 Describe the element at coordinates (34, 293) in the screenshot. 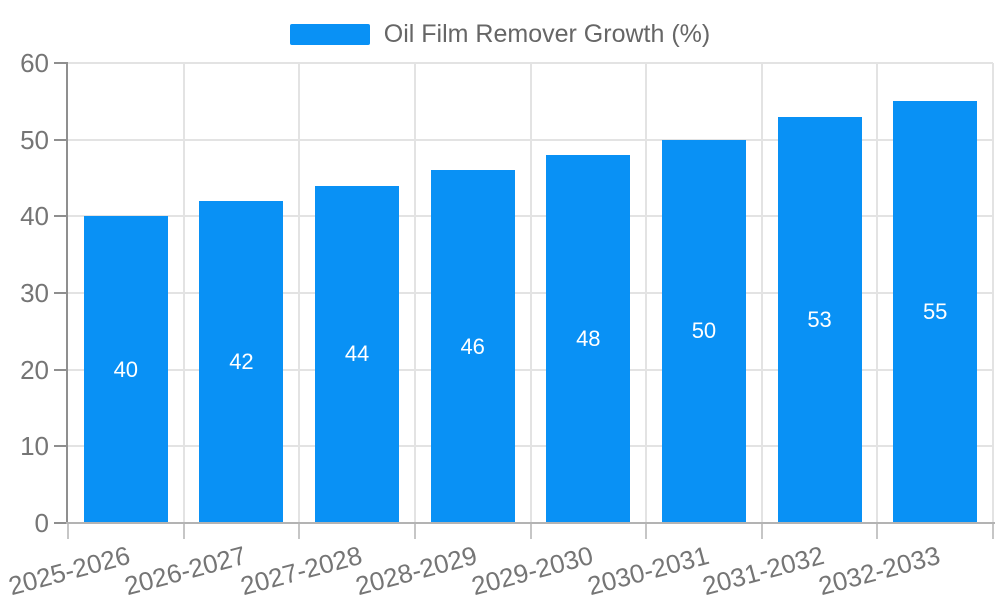

I see `y-axis-tick-label: 30` at that location.